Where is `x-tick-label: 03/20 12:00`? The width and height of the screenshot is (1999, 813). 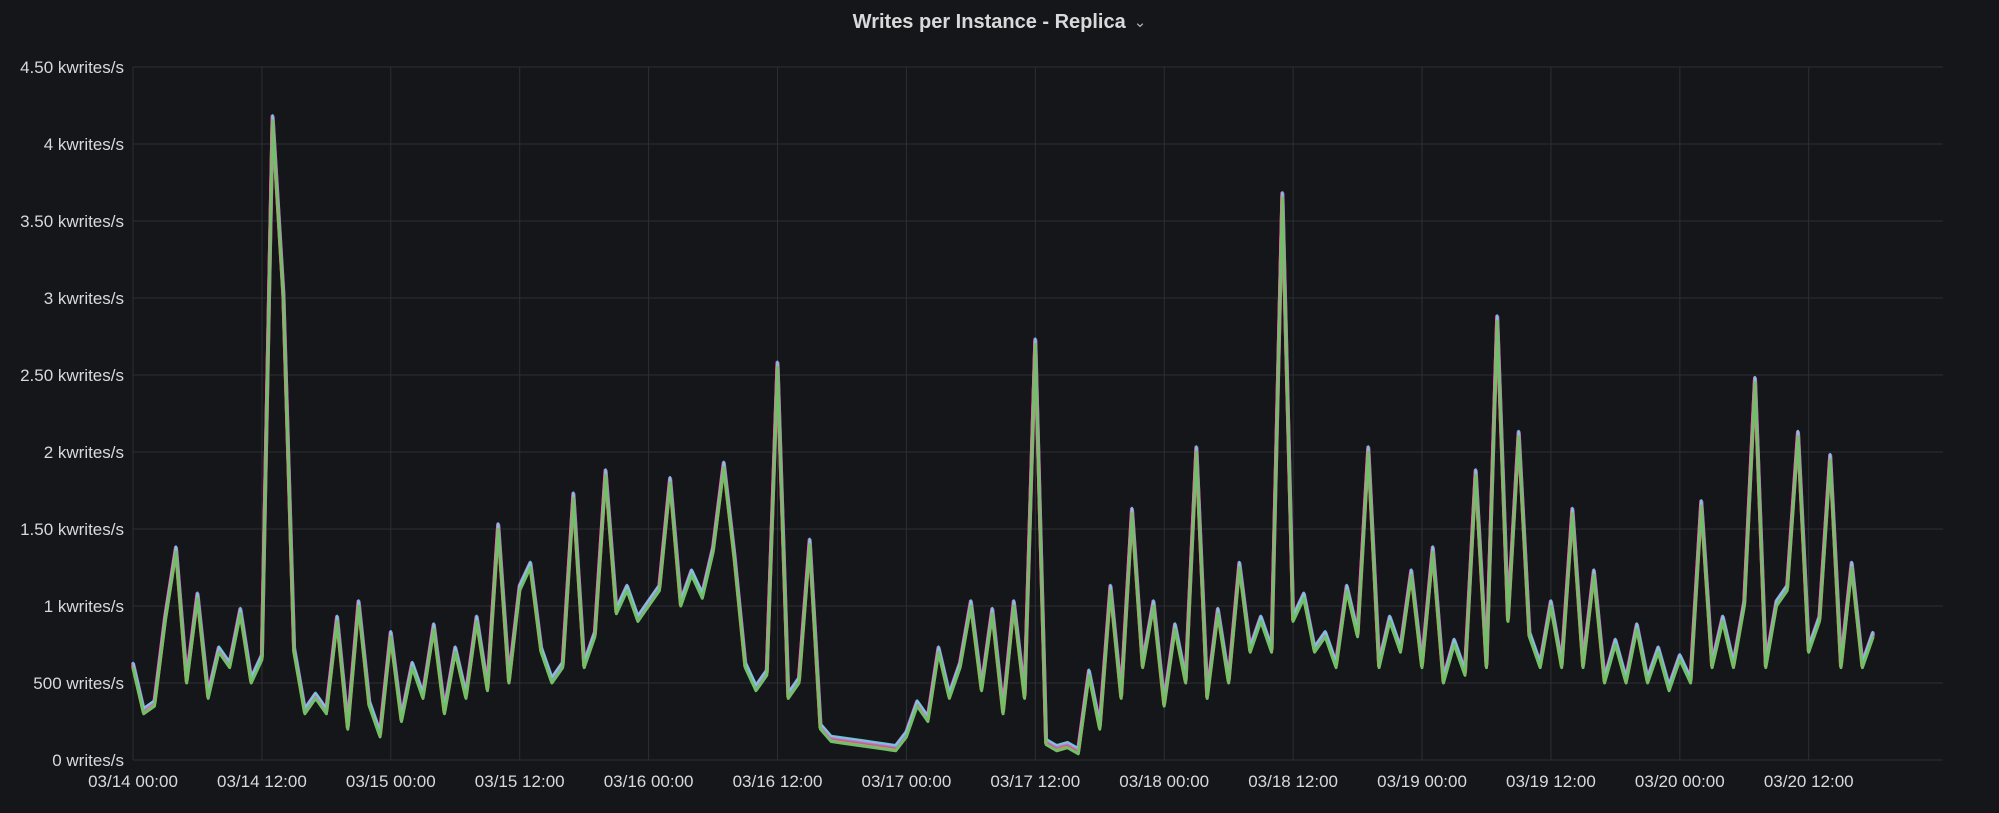 x-tick-label: 03/20 12:00 is located at coordinates (1809, 781).